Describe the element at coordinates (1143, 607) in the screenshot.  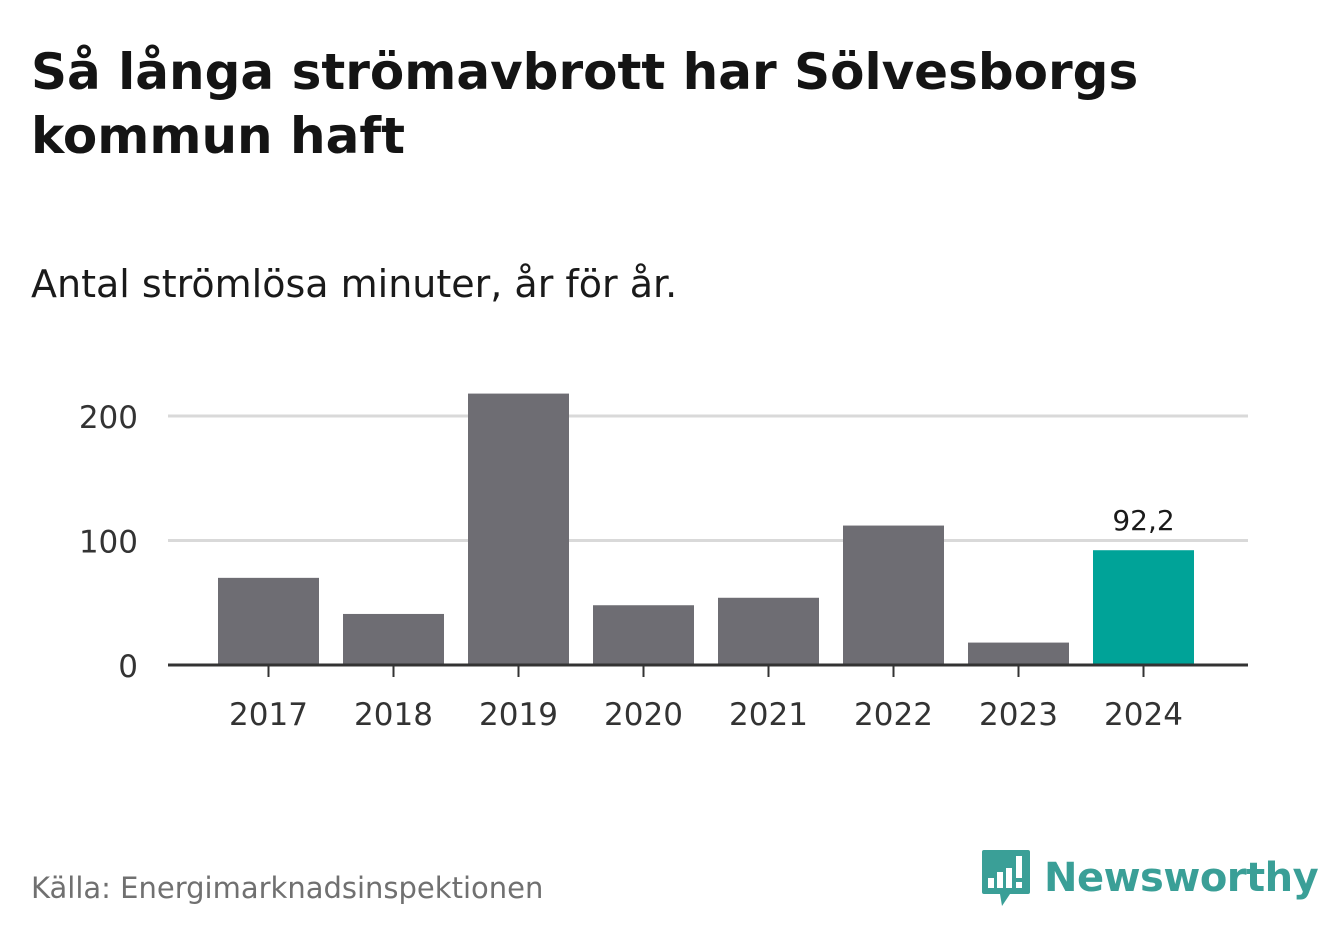
I see `bar-2024` at that location.